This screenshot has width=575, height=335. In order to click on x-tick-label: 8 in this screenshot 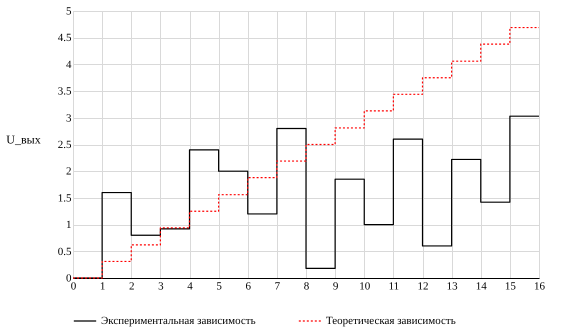, I will do `click(307, 286)`.